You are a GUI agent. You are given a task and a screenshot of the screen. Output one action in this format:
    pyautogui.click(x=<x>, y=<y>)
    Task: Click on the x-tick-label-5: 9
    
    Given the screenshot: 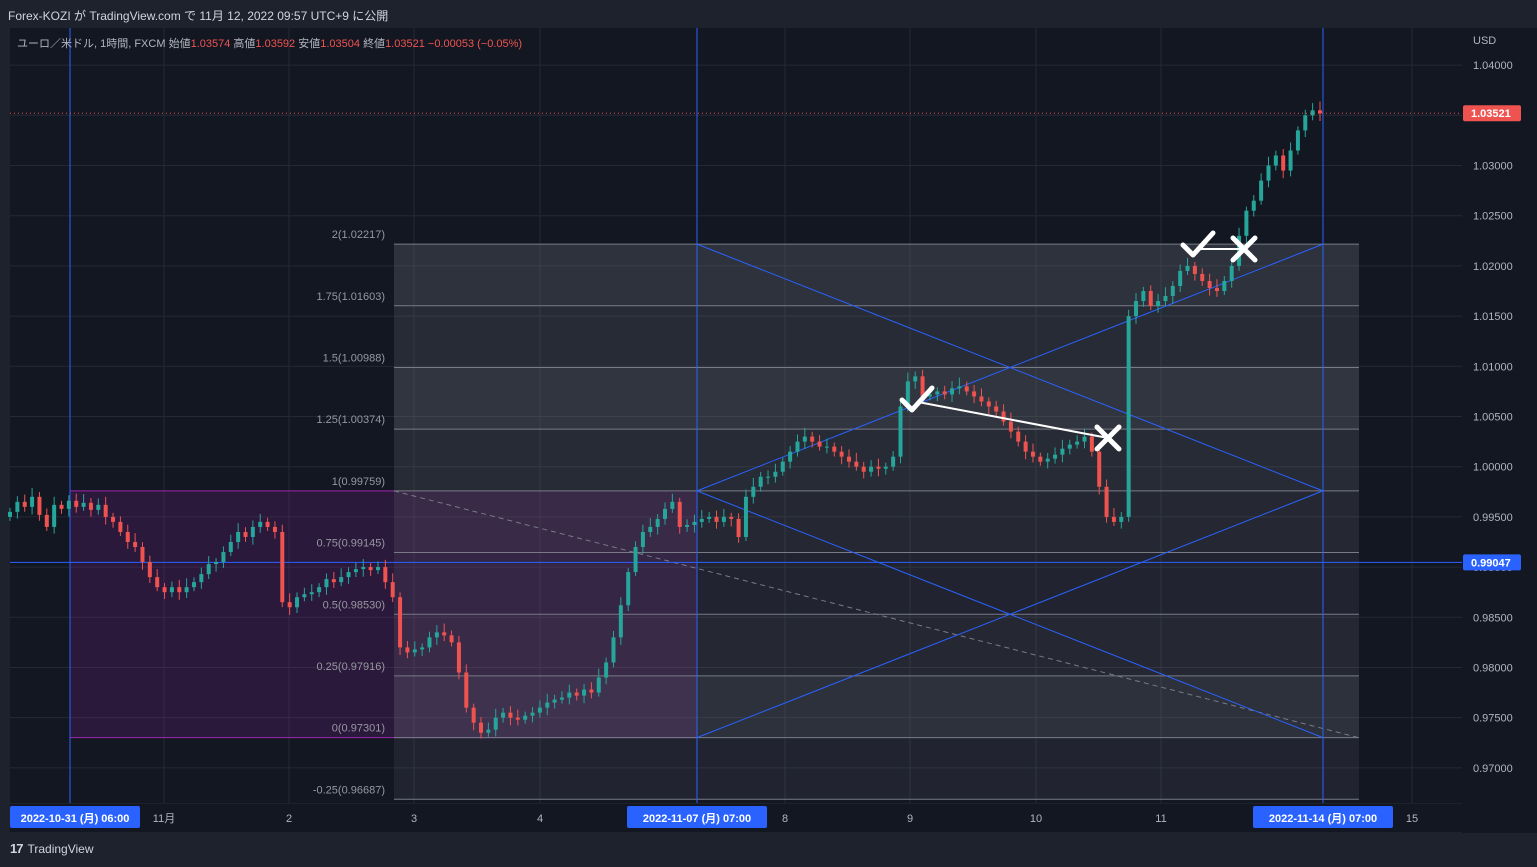 What is the action you would take?
    pyautogui.click(x=910, y=819)
    